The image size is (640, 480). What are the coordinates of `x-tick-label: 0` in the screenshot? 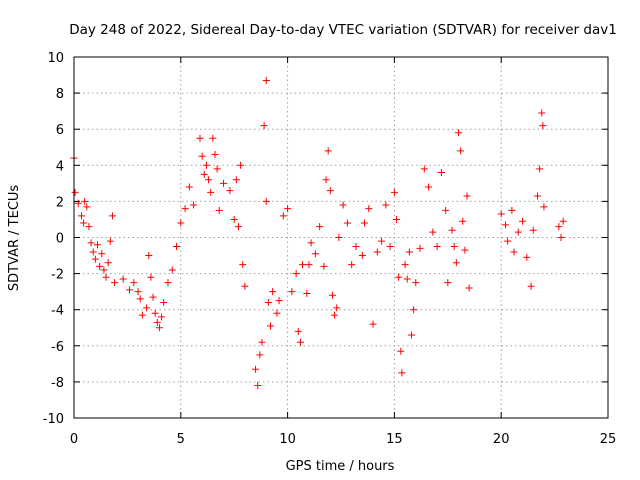 It's located at (74, 439).